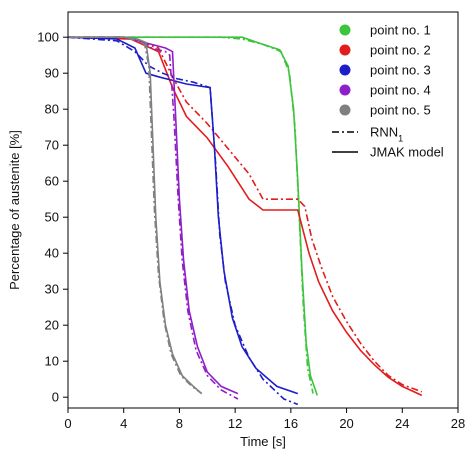 This screenshot has height=457, width=474. What do you see at coordinates (400, 50) in the screenshot?
I see `legend-label-2: point no. 2` at bounding box center [400, 50].